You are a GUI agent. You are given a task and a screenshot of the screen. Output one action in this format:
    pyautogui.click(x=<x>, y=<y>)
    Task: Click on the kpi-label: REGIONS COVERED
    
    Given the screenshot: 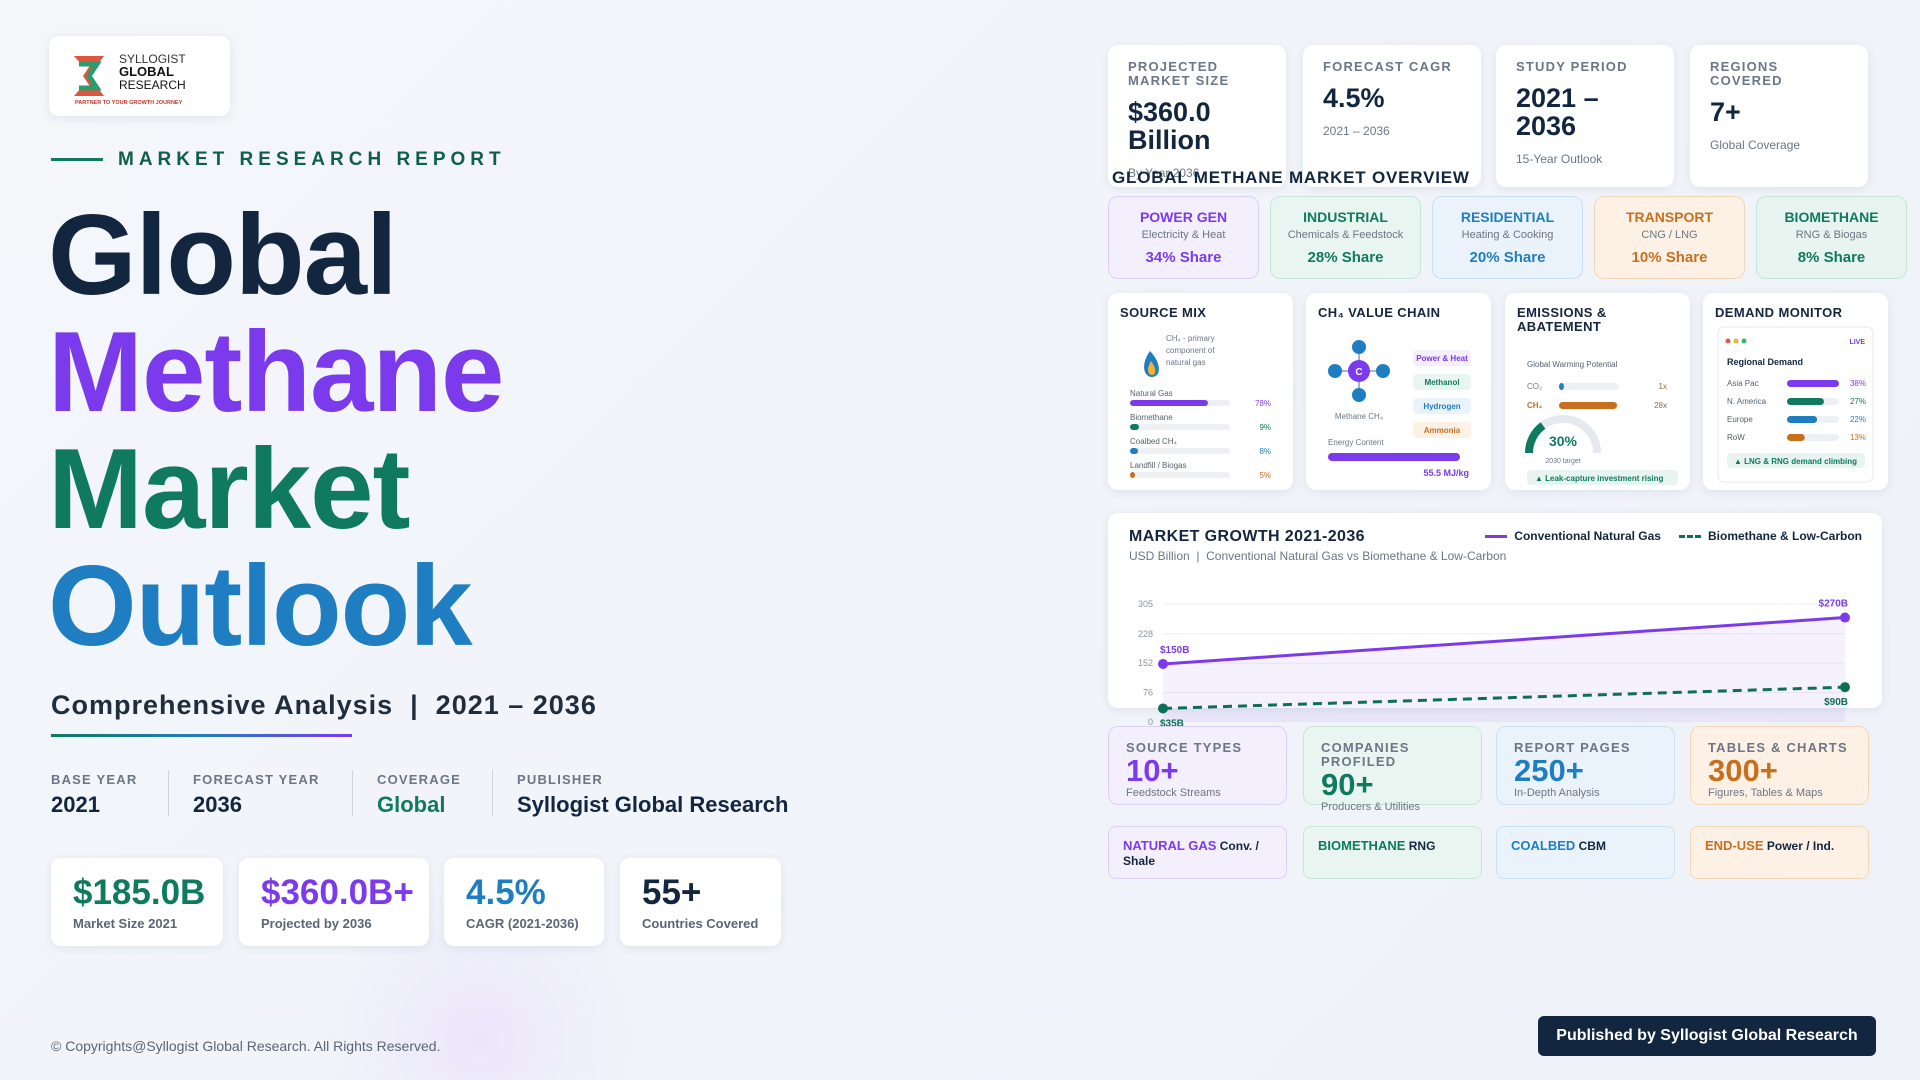 What is the action you would take?
    pyautogui.click(x=1746, y=73)
    